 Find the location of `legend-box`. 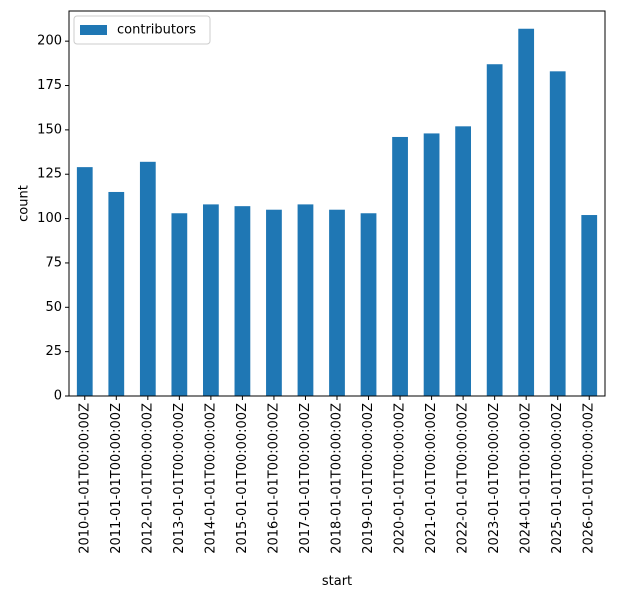

legend-box is located at coordinates (142, 30).